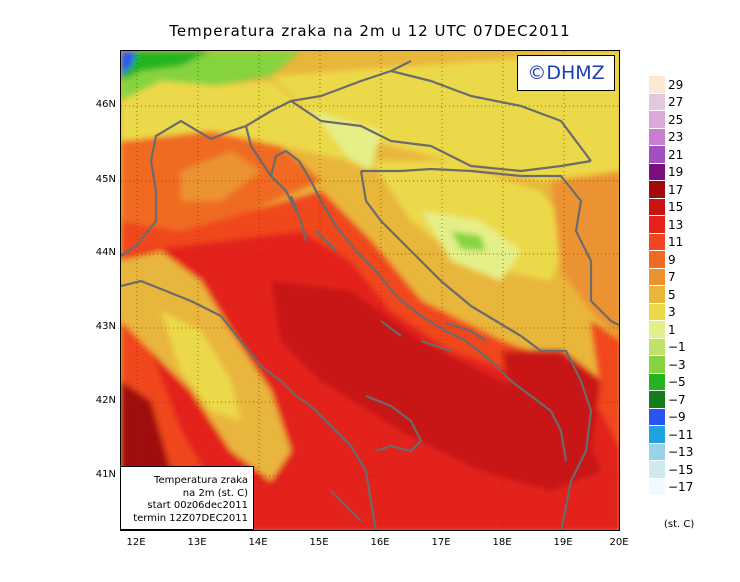 This screenshot has width=740, height=582. Describe the element at coordinates (681, 434) in the screenshot. I see `legend-label: −11` at that location.